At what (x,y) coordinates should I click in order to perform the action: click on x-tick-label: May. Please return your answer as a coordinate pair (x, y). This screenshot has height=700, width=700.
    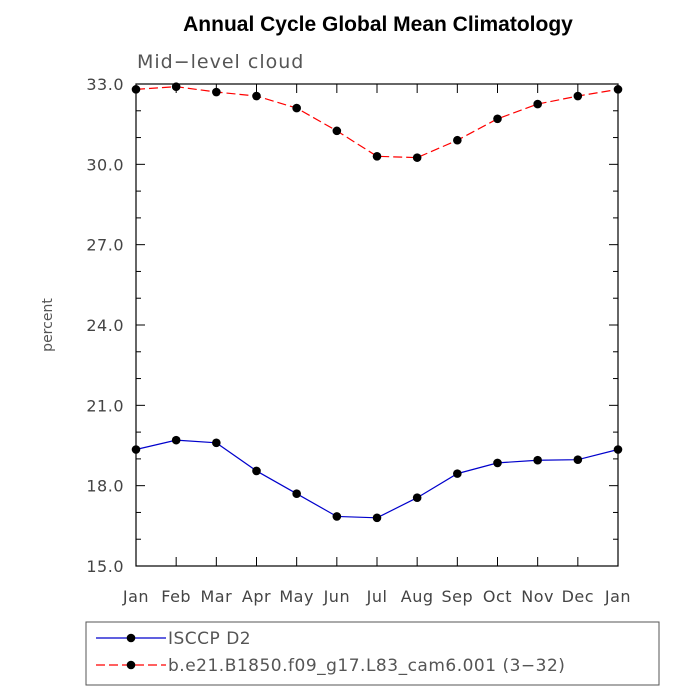
    Looking at the image, I should click on (296, 596).